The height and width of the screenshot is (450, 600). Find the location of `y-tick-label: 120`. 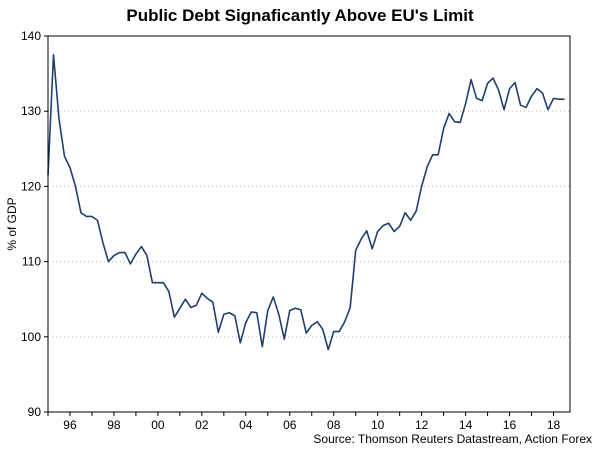

y-tick-label: 120 is located at coordinates (31, 186).